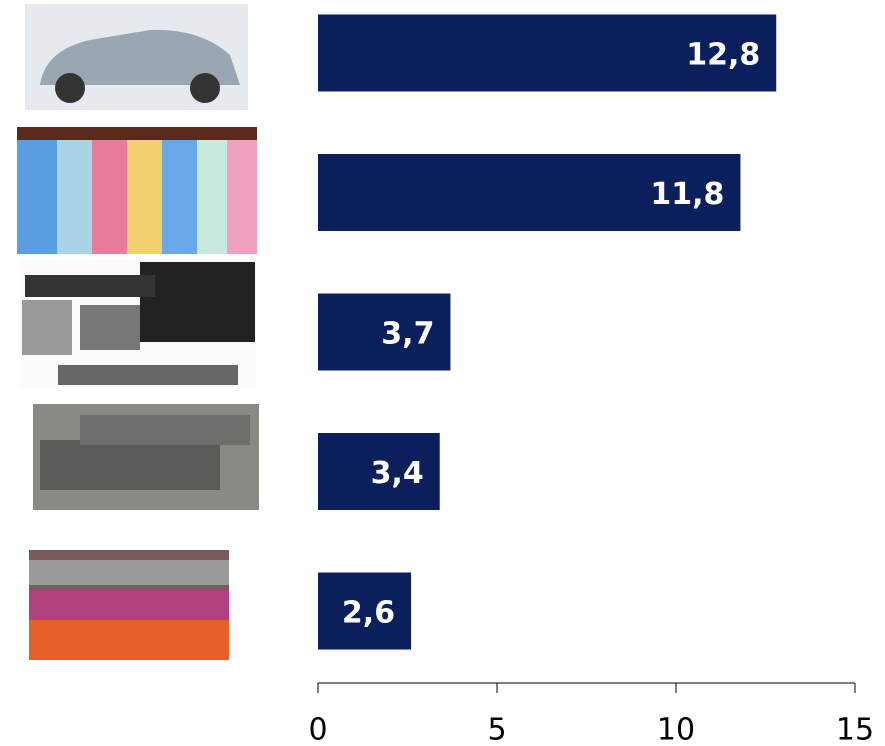  Describe the element at coordinates (368, 613) in the screenshot. I see `value-label: 2,6` at that location.